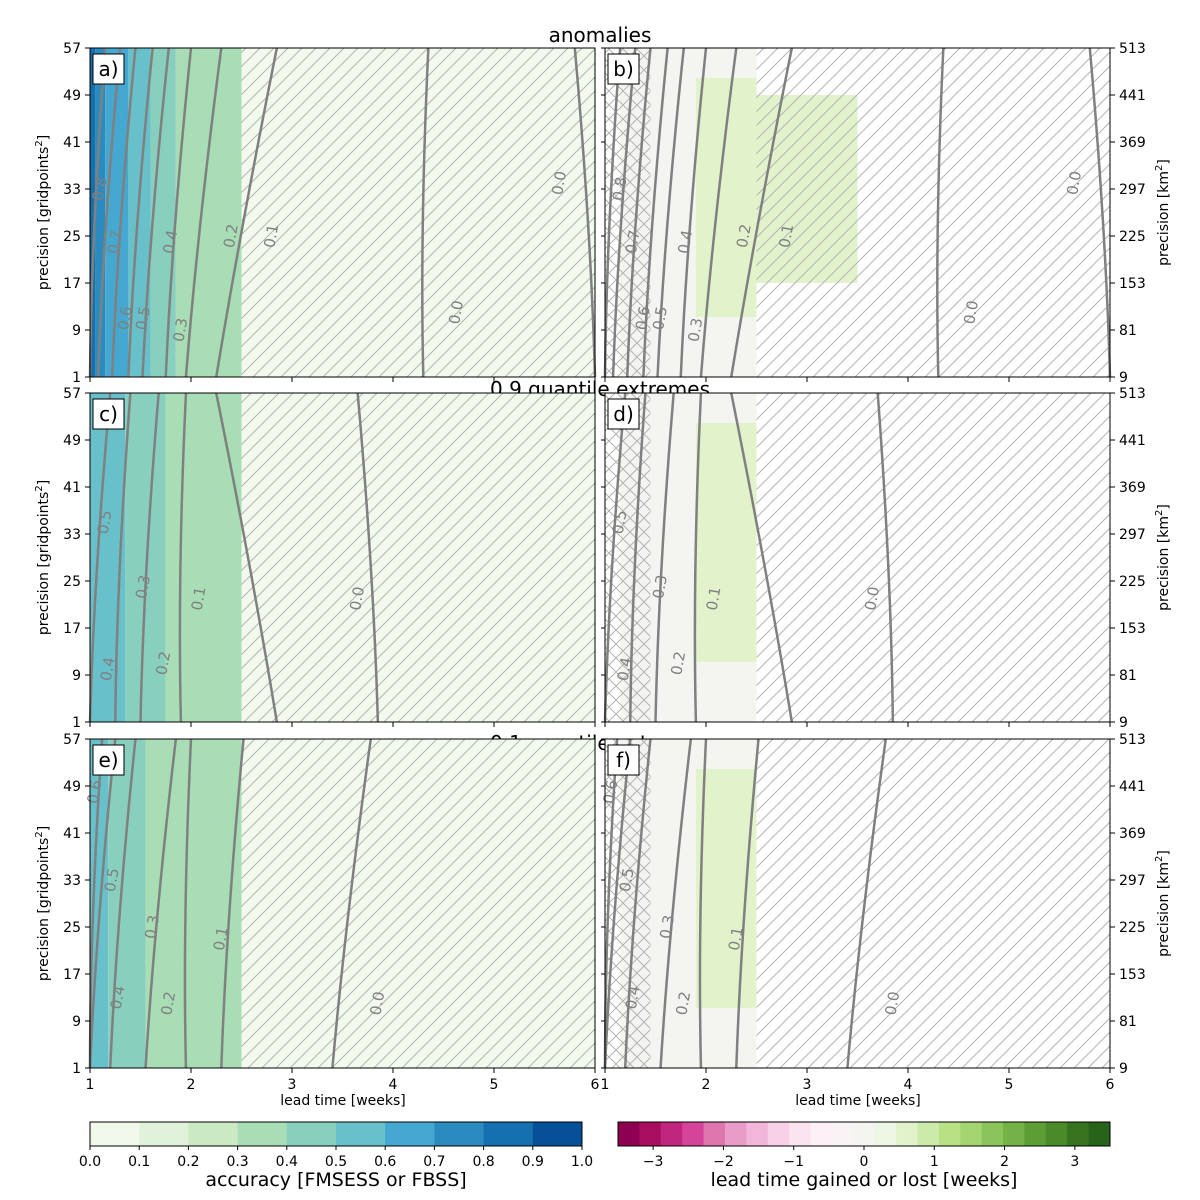 The image size is (1200, 1200). What do you see at coordinates (1123, 723) in the screenshot?
I see `y-tick-label-right: 9` at bounding box center [1123, 723].